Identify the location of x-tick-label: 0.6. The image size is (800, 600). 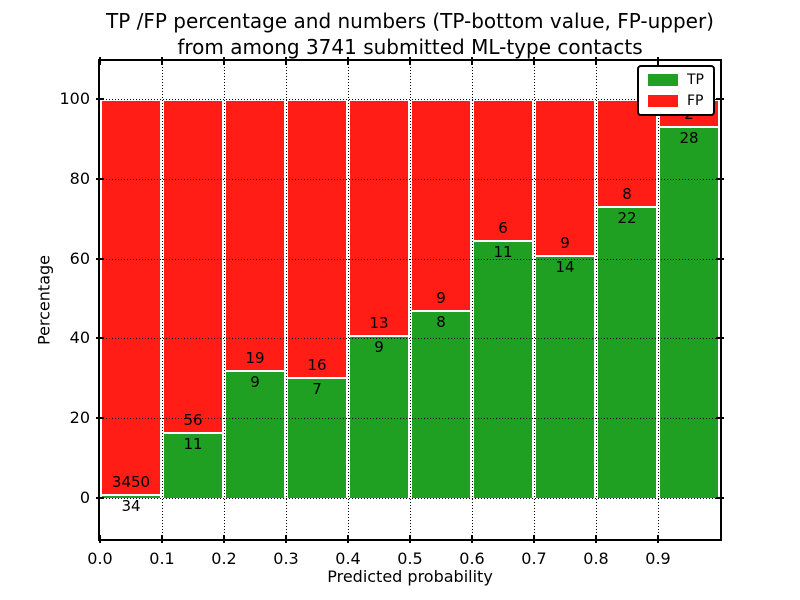
(472, 558).